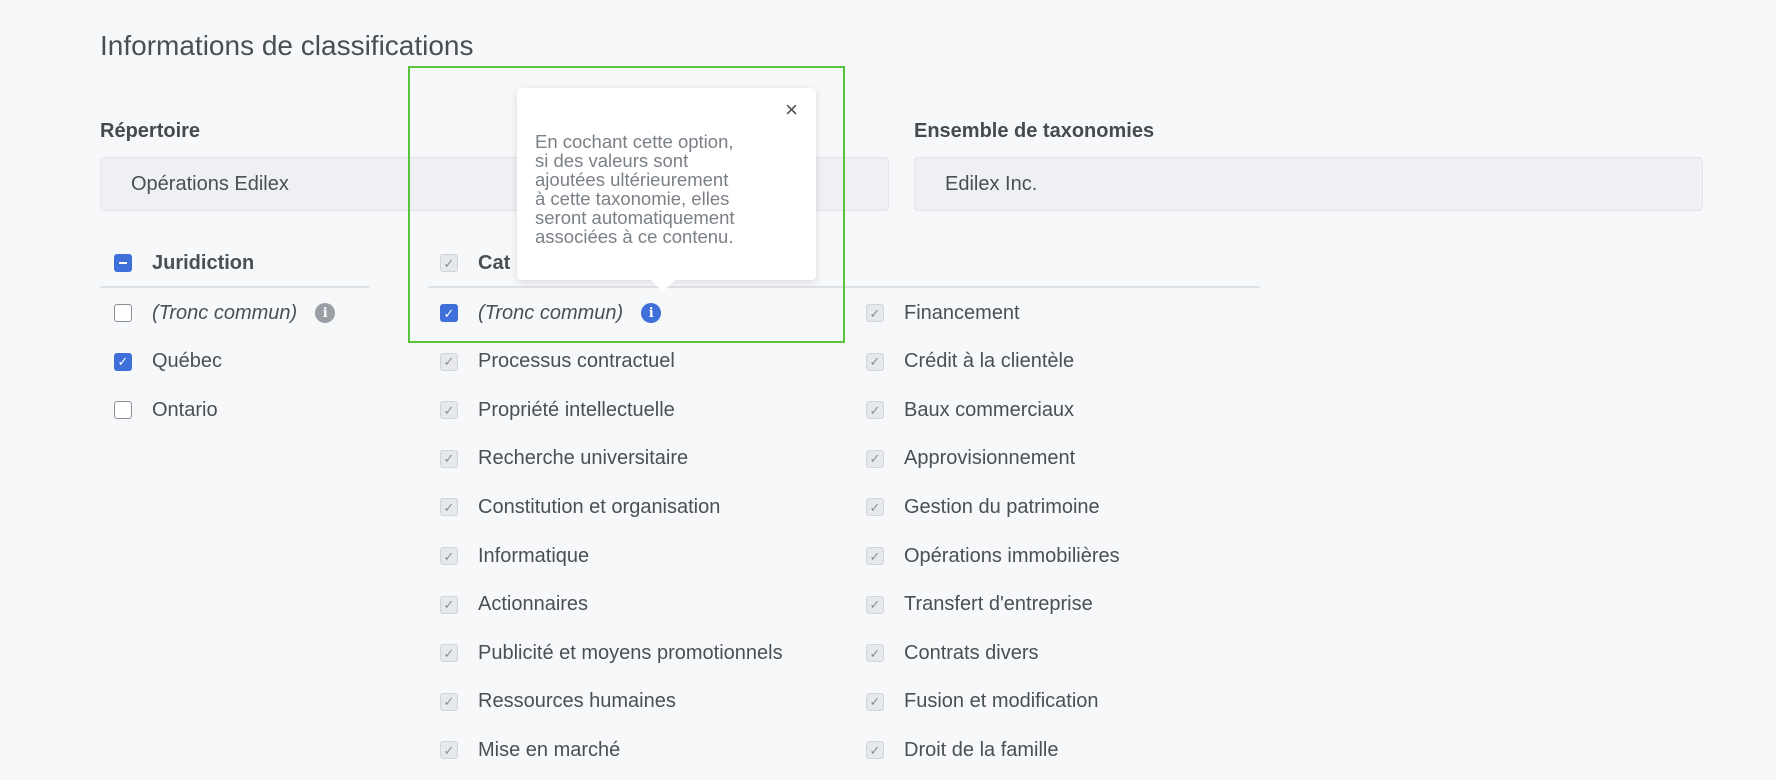 This screenshot has height=780, width=1776. What do you see at coordinates (449, 263) in the screenshot?
I see `categorie-select-all-checkbox: ✓` at bounding box center [449, 263].